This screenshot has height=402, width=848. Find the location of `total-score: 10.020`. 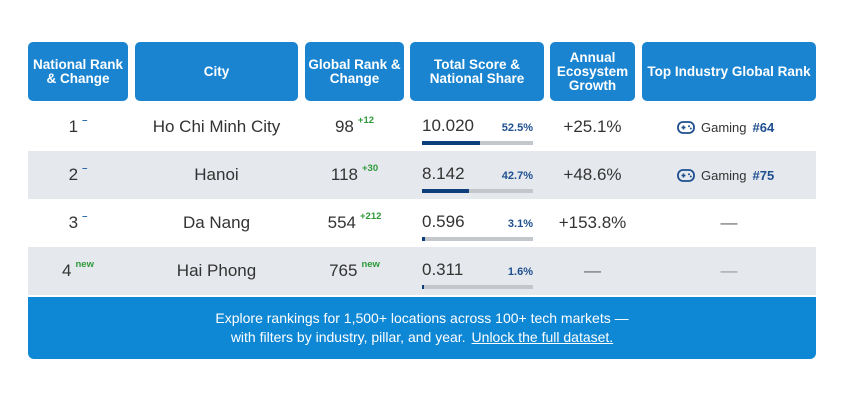

total-score: 10.020 is located at coordinates (448, 125).